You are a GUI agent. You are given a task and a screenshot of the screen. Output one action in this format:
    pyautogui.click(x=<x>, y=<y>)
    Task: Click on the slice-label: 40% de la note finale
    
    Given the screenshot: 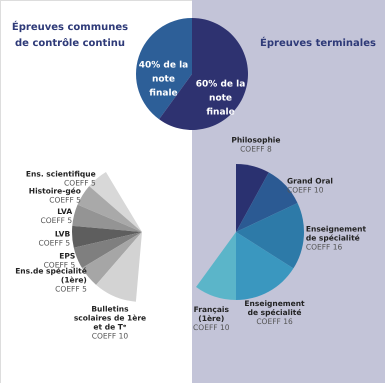 What is the action you would take?
    pyautogui.click(x=163, y=79)
    